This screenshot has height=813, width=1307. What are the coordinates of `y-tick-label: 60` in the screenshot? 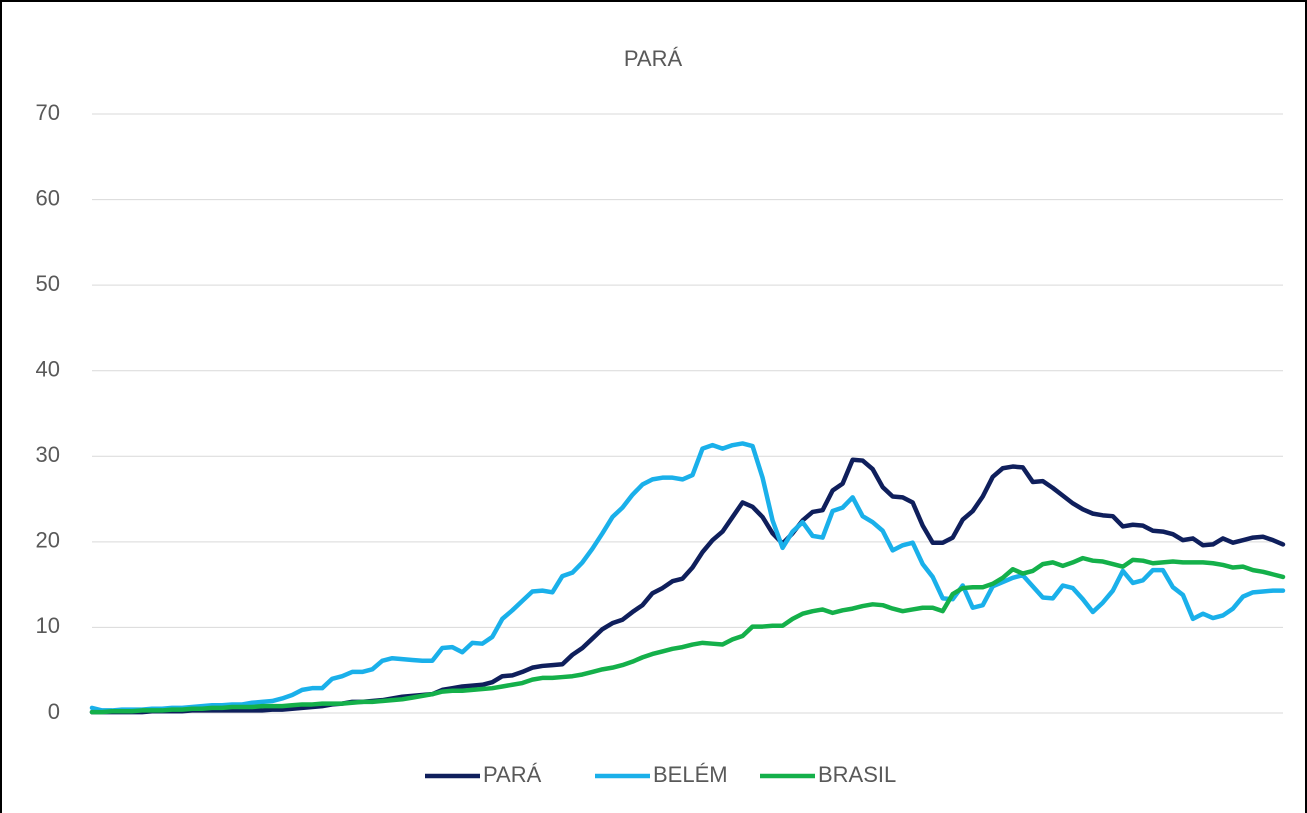 It's located at (48, 197).